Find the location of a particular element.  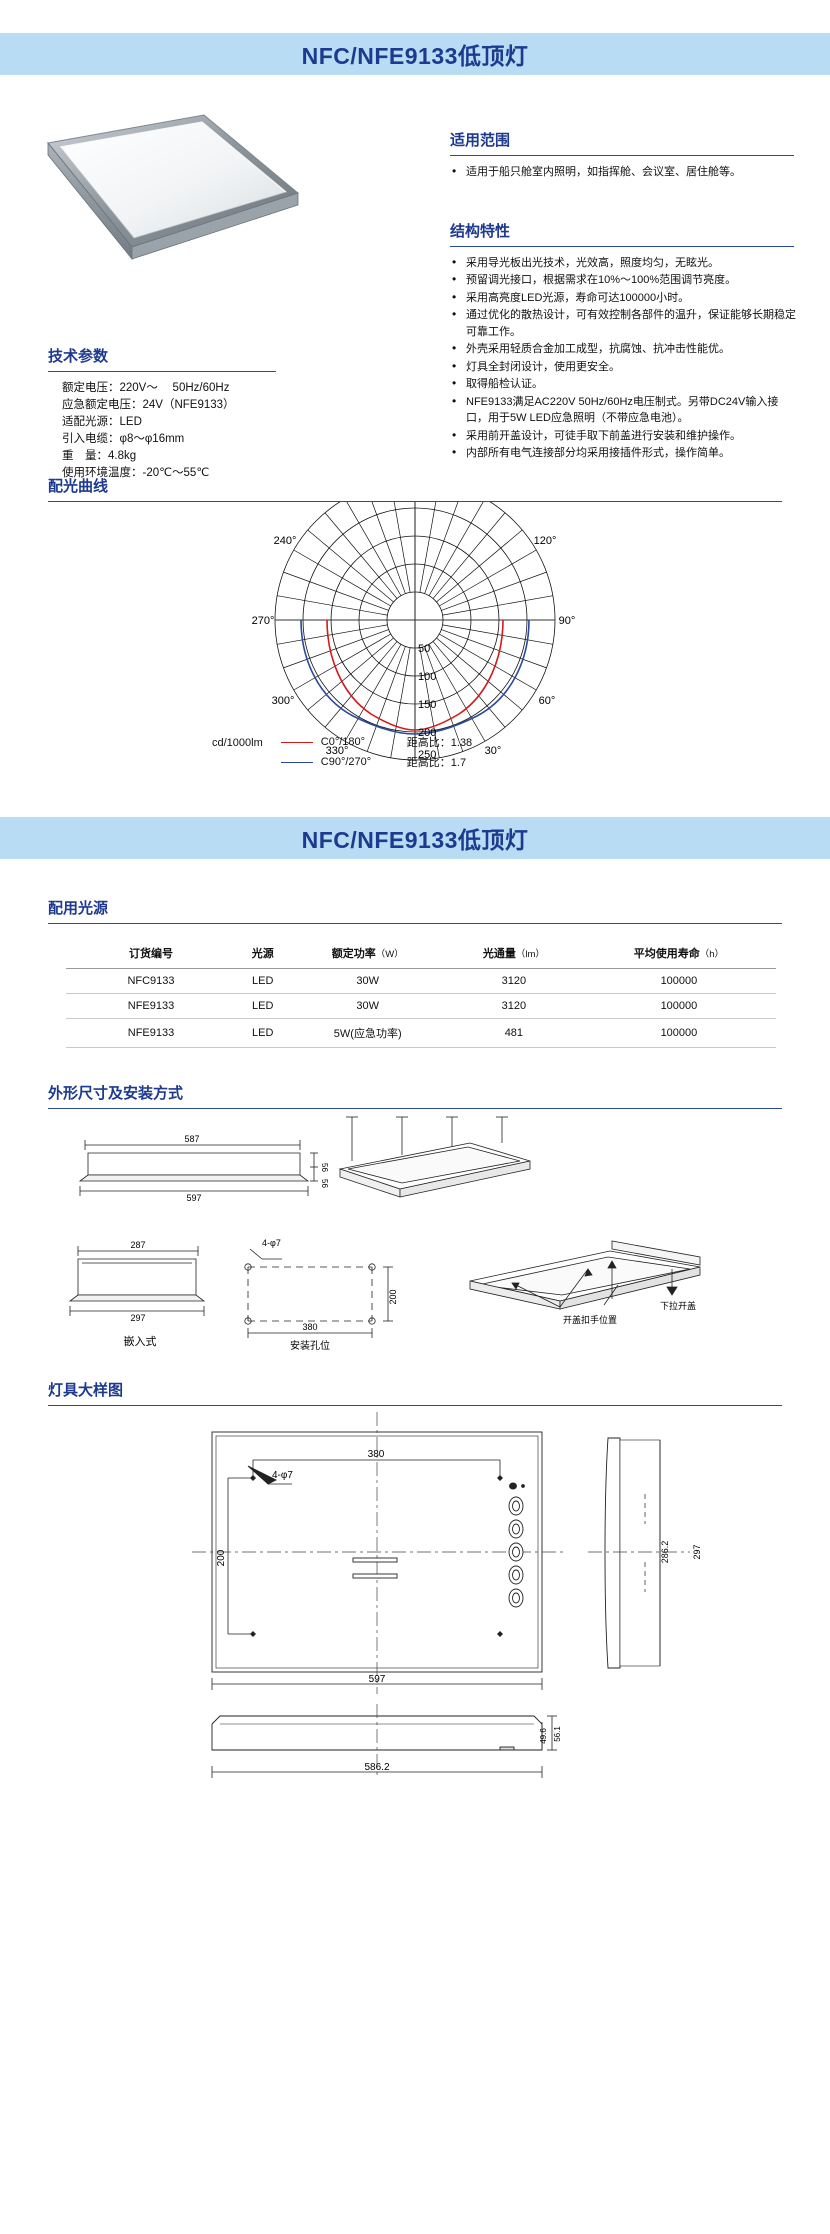

cover-open-sketch is located at coordinates (585, 1275).